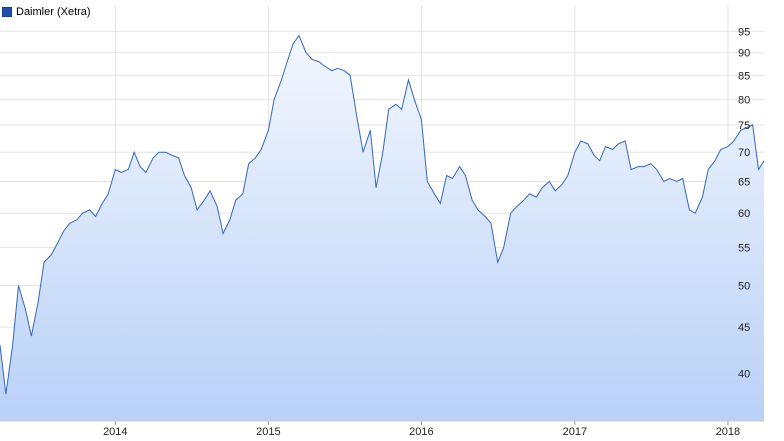  What do you see at coordinates (728, 432) in the screenshot?
I see `x-tick-label: 2018` at bounding box center [728, 432].